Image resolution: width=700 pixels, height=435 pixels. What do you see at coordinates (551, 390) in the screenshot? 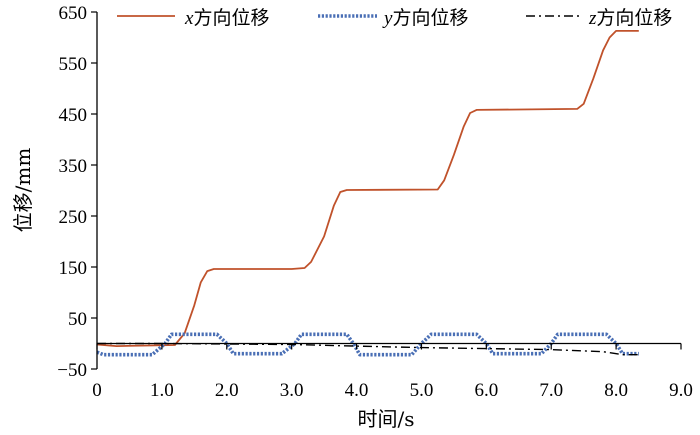
I see `x-tick-label: 7.0` at bounding box center [551, 390].